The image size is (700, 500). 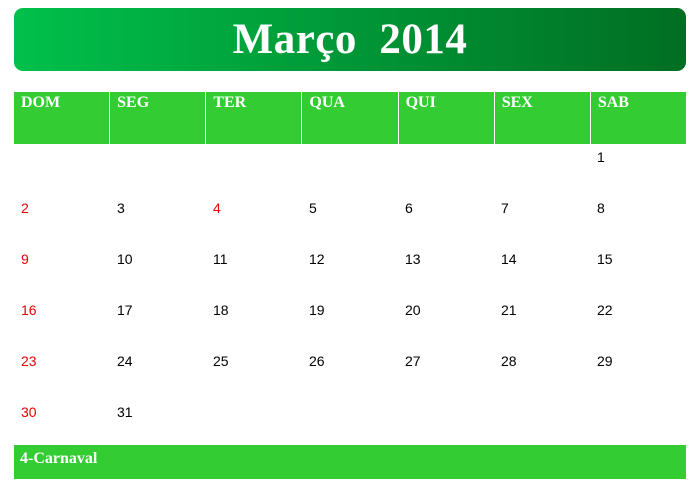 What do you see at coordinates (413, 259) in the screenshot?
I see `day-cell: 13` at bounding box center [413, 259].